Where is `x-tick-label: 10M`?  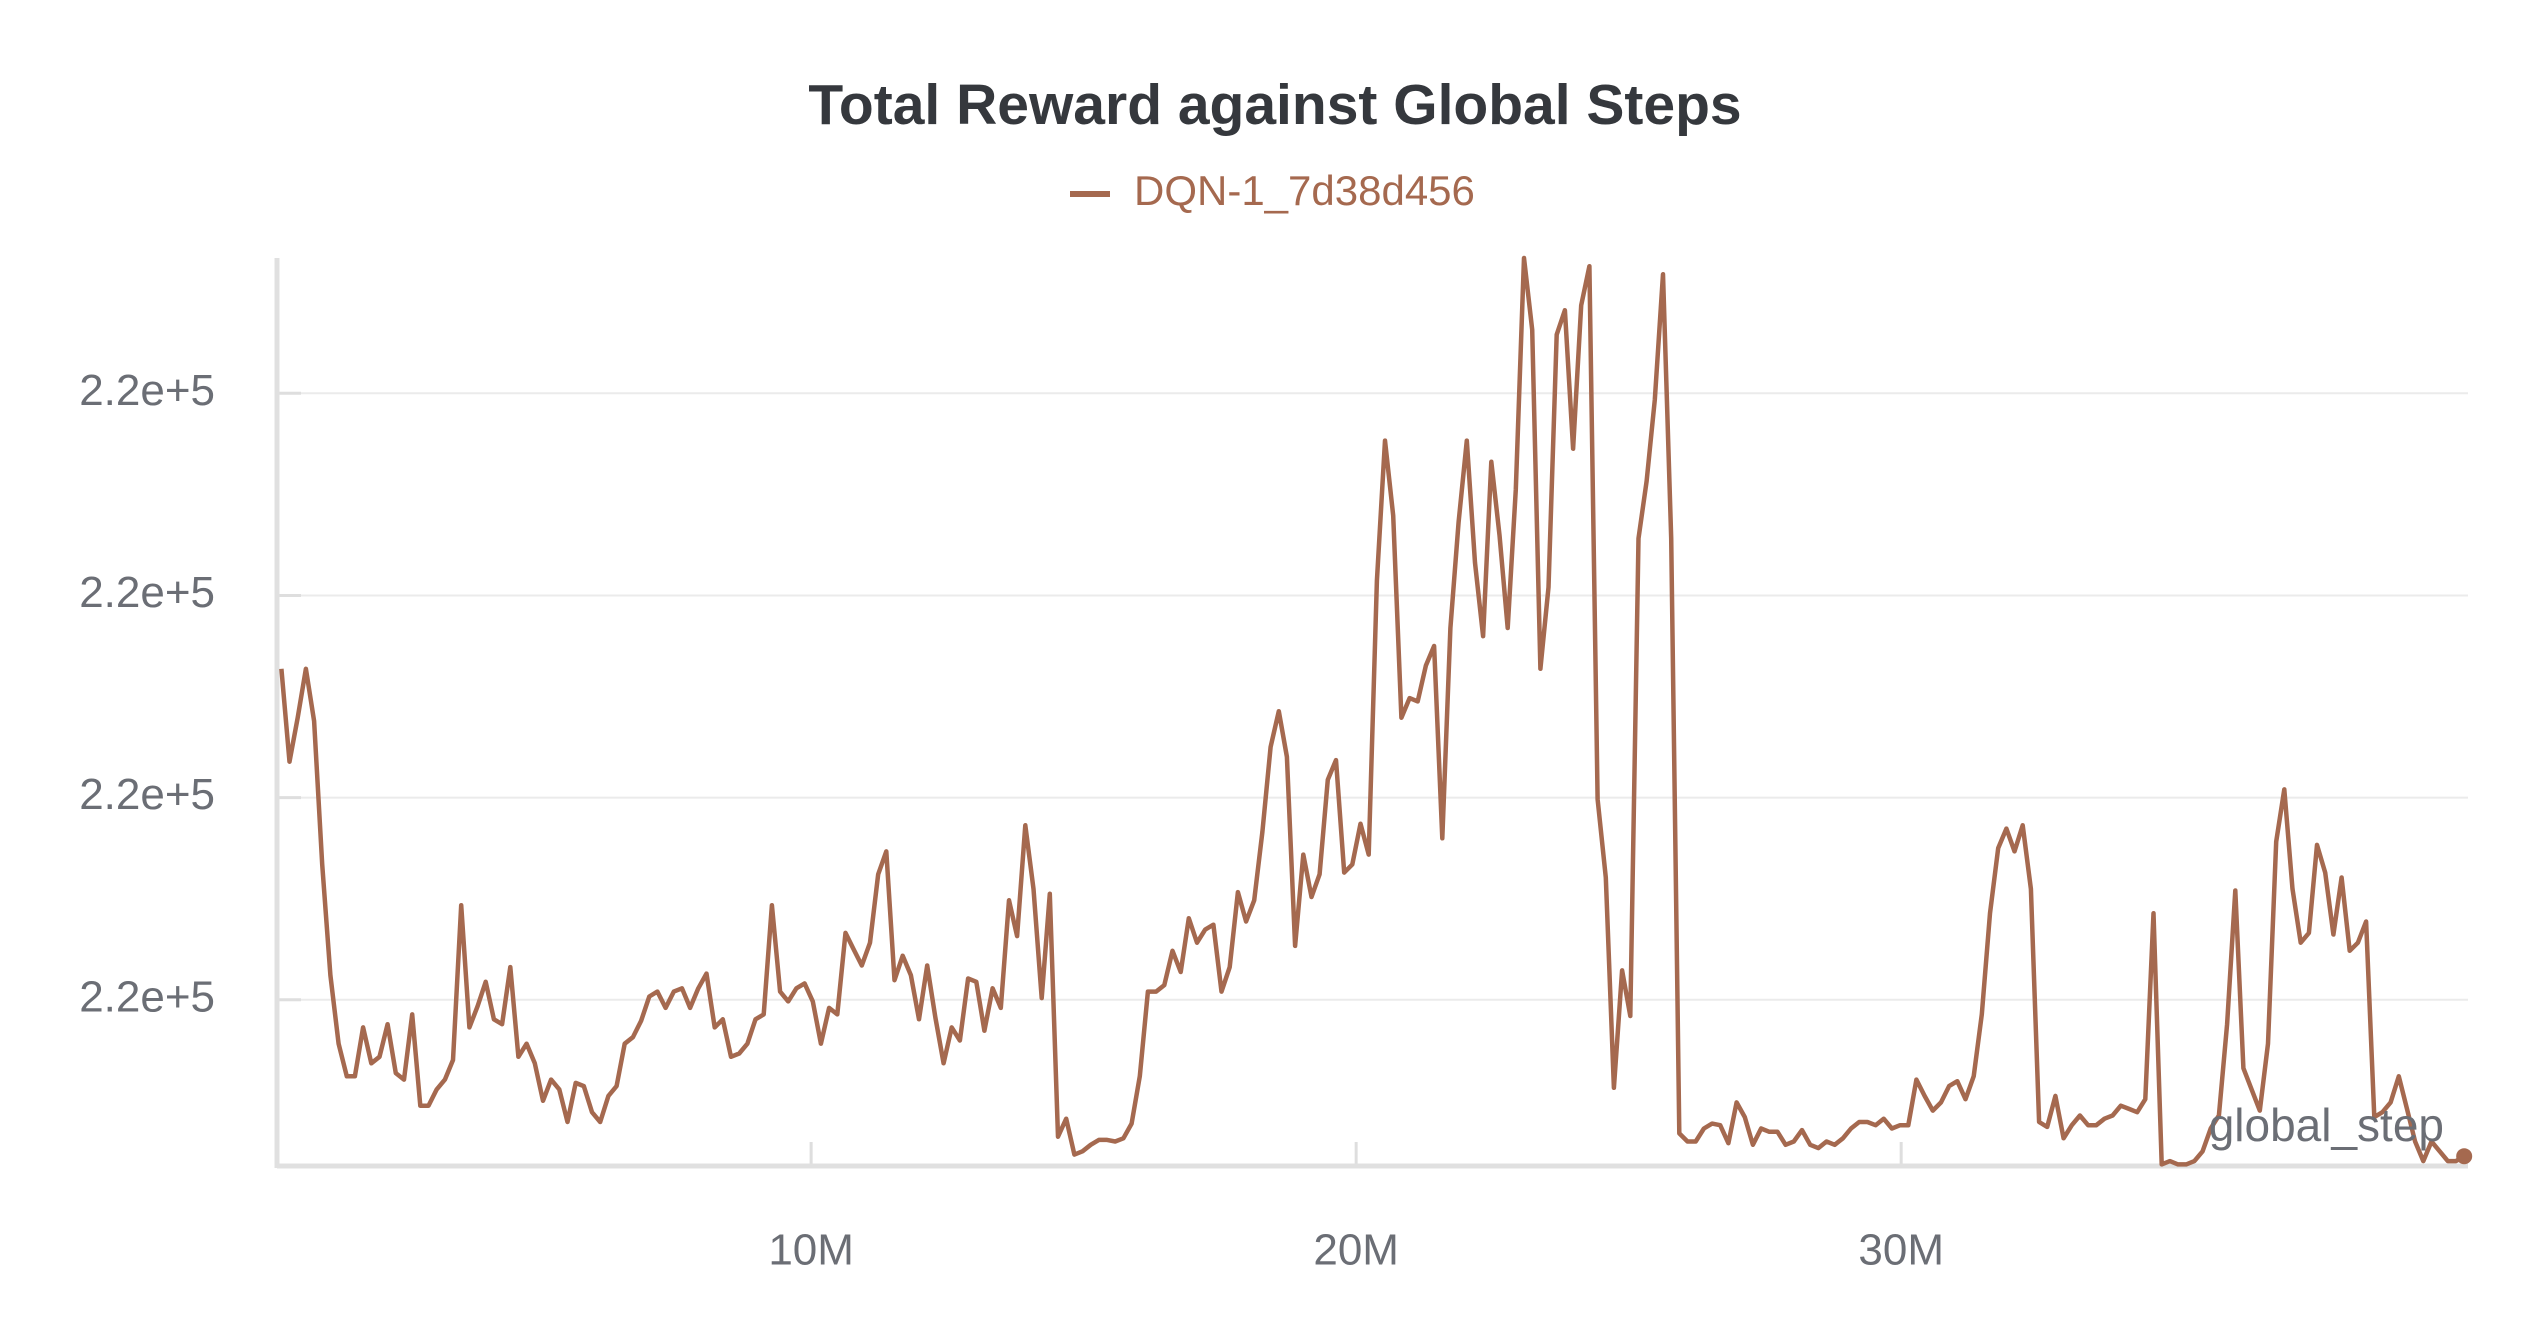
x-tick-label: 10M is located at coordinates (811, 1250).